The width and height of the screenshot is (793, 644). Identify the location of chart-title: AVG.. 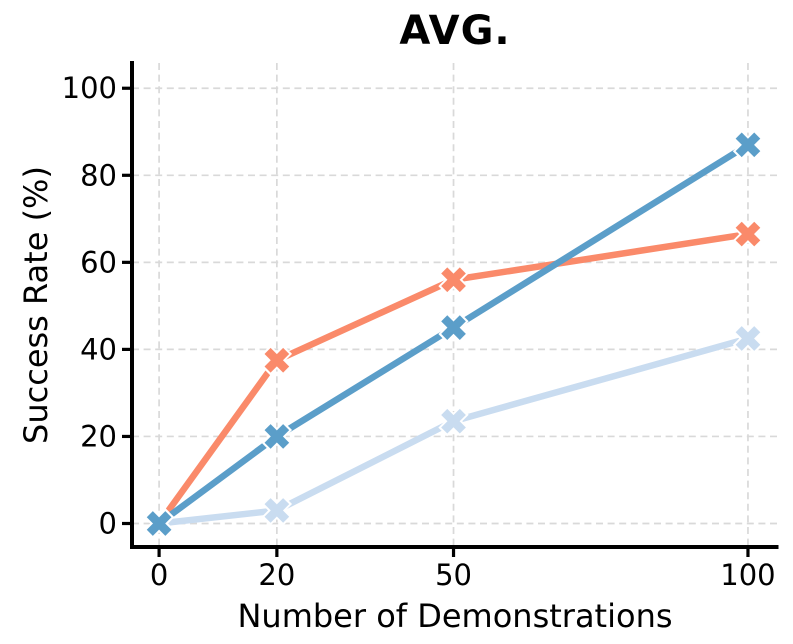
(455, 31).